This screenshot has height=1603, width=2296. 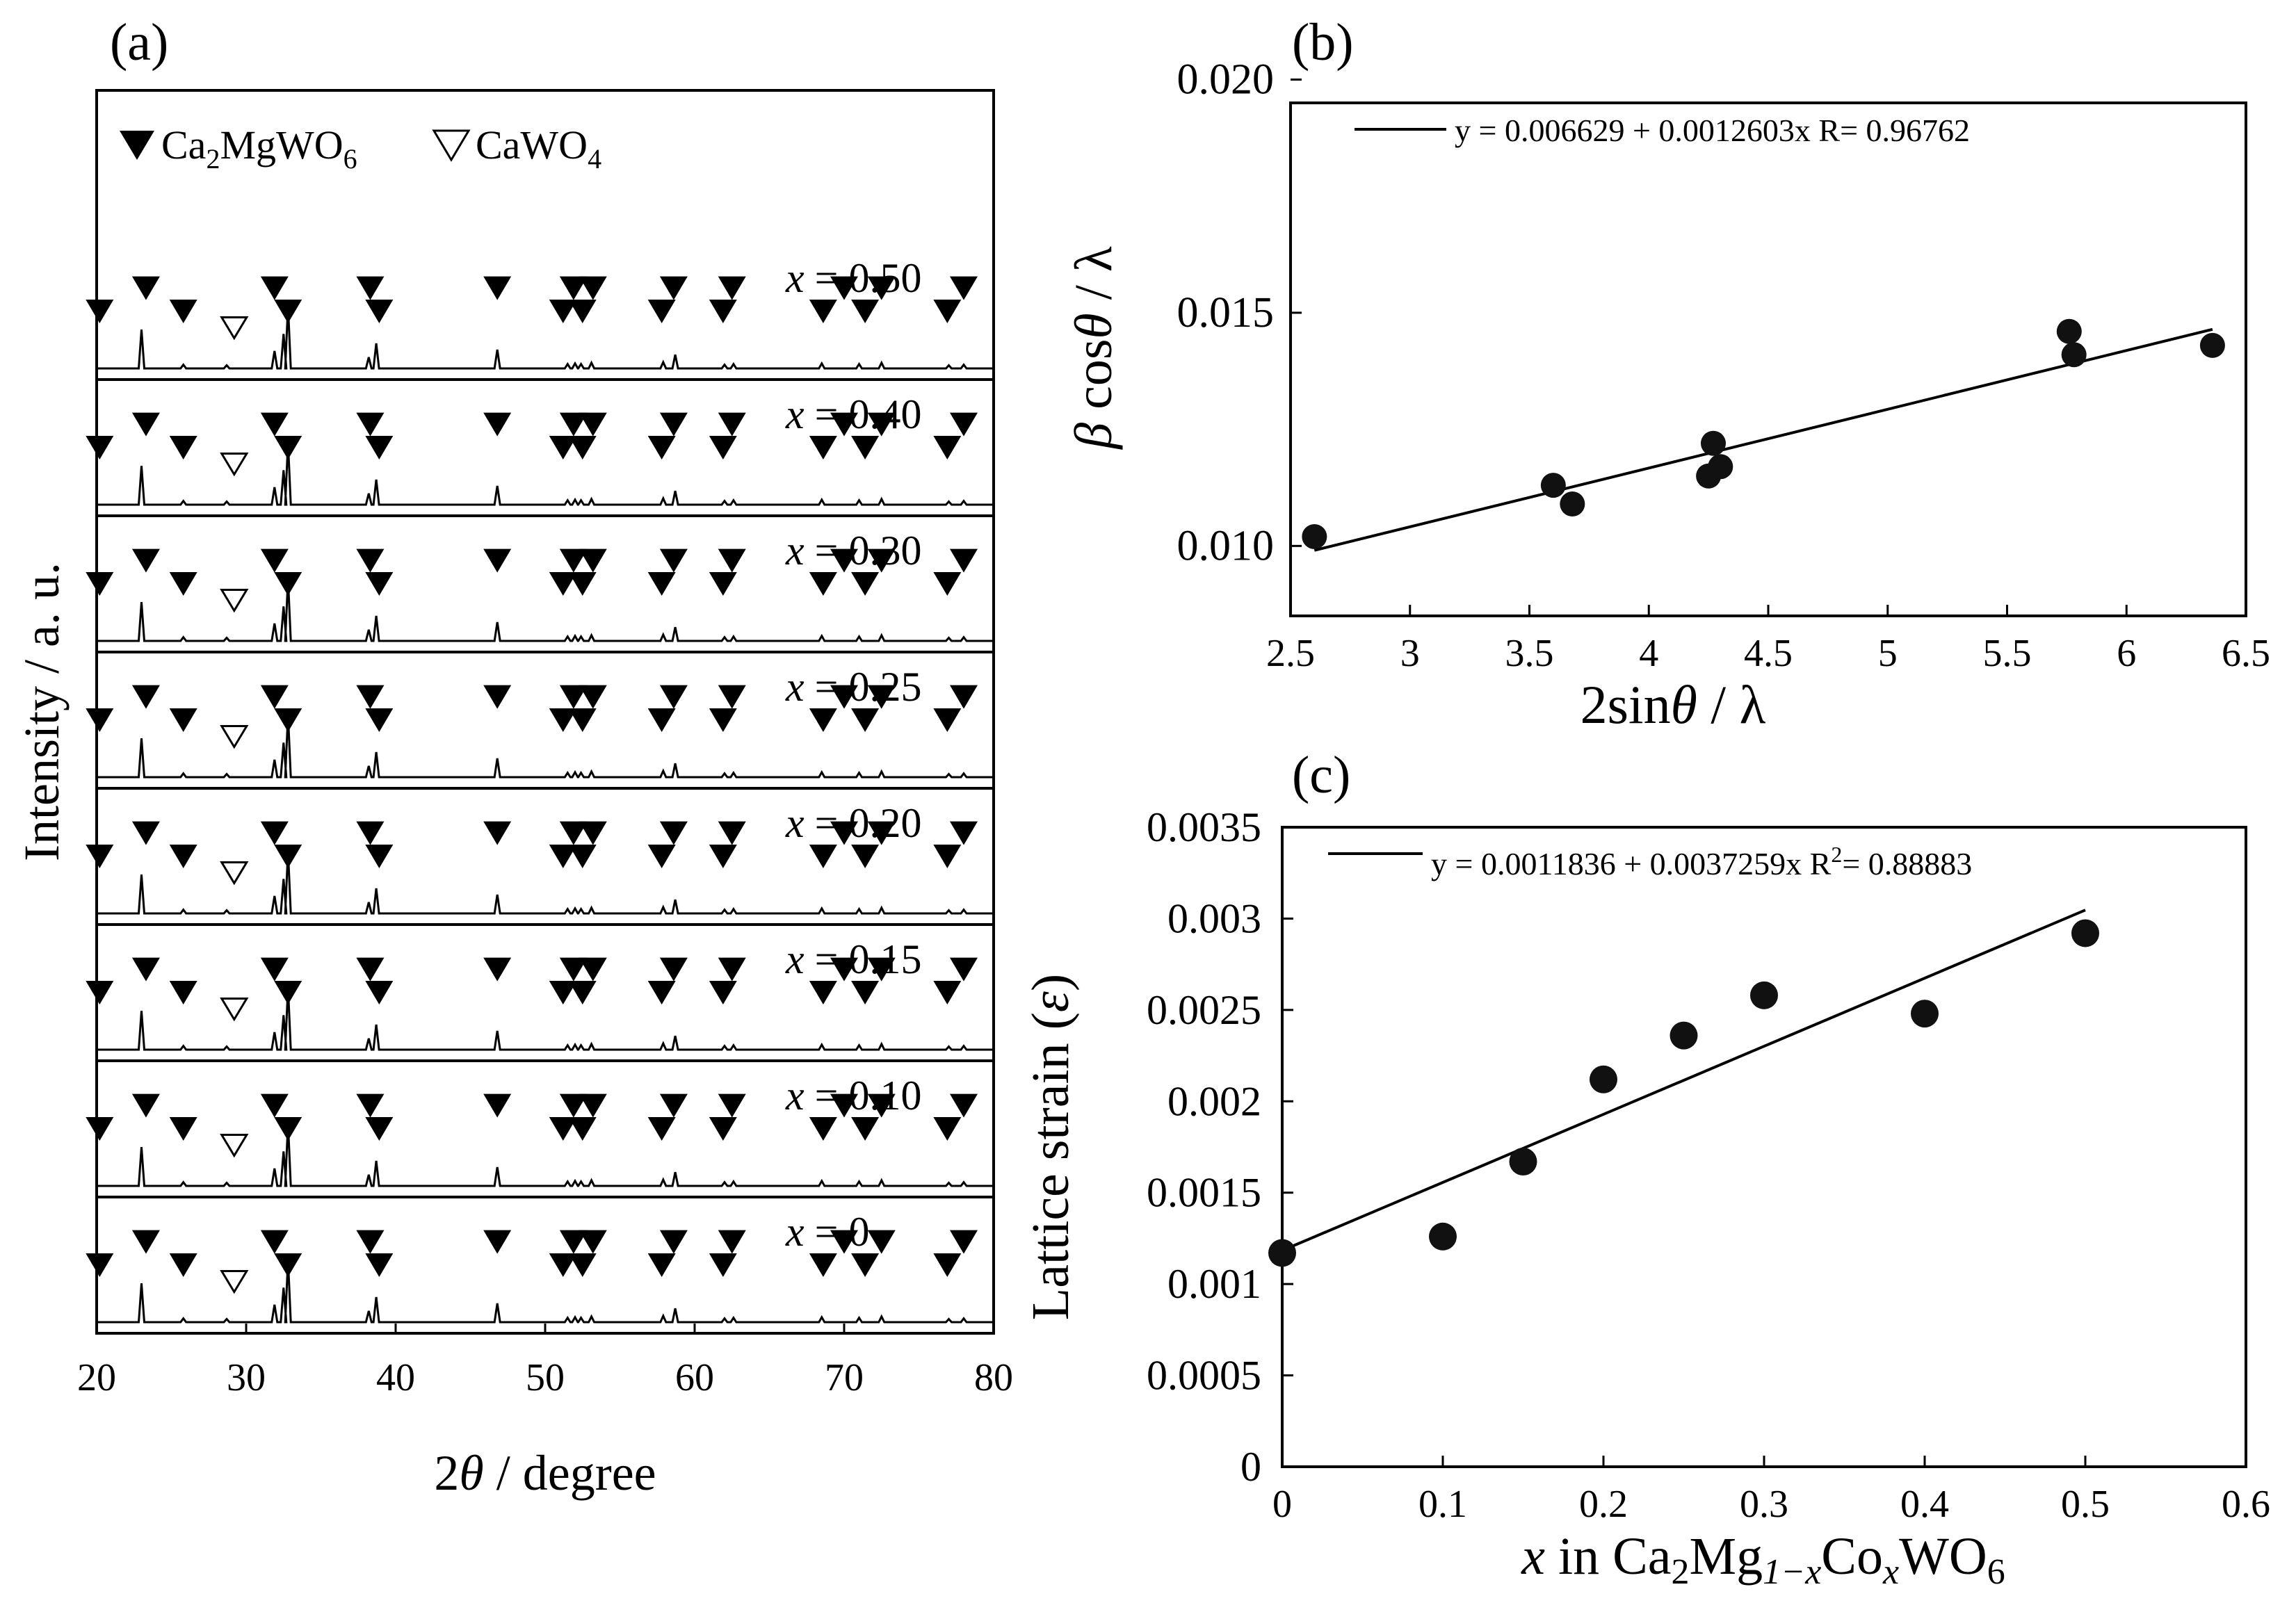 What do you see at coordinates (545, 1155) in the screenshot?
I see `xrd-pattern-0.10` at bounding box center [545, 1155].